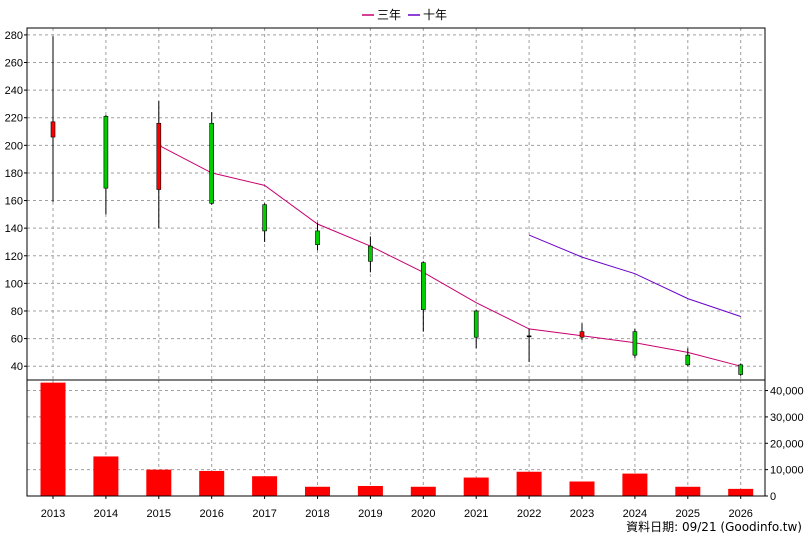 The width and height of the screenshot is (808, 540). What do you see at coordinates (688, 491) in the screenshot?
I see `volume-bar-2025` at bounding box center [688, 491].